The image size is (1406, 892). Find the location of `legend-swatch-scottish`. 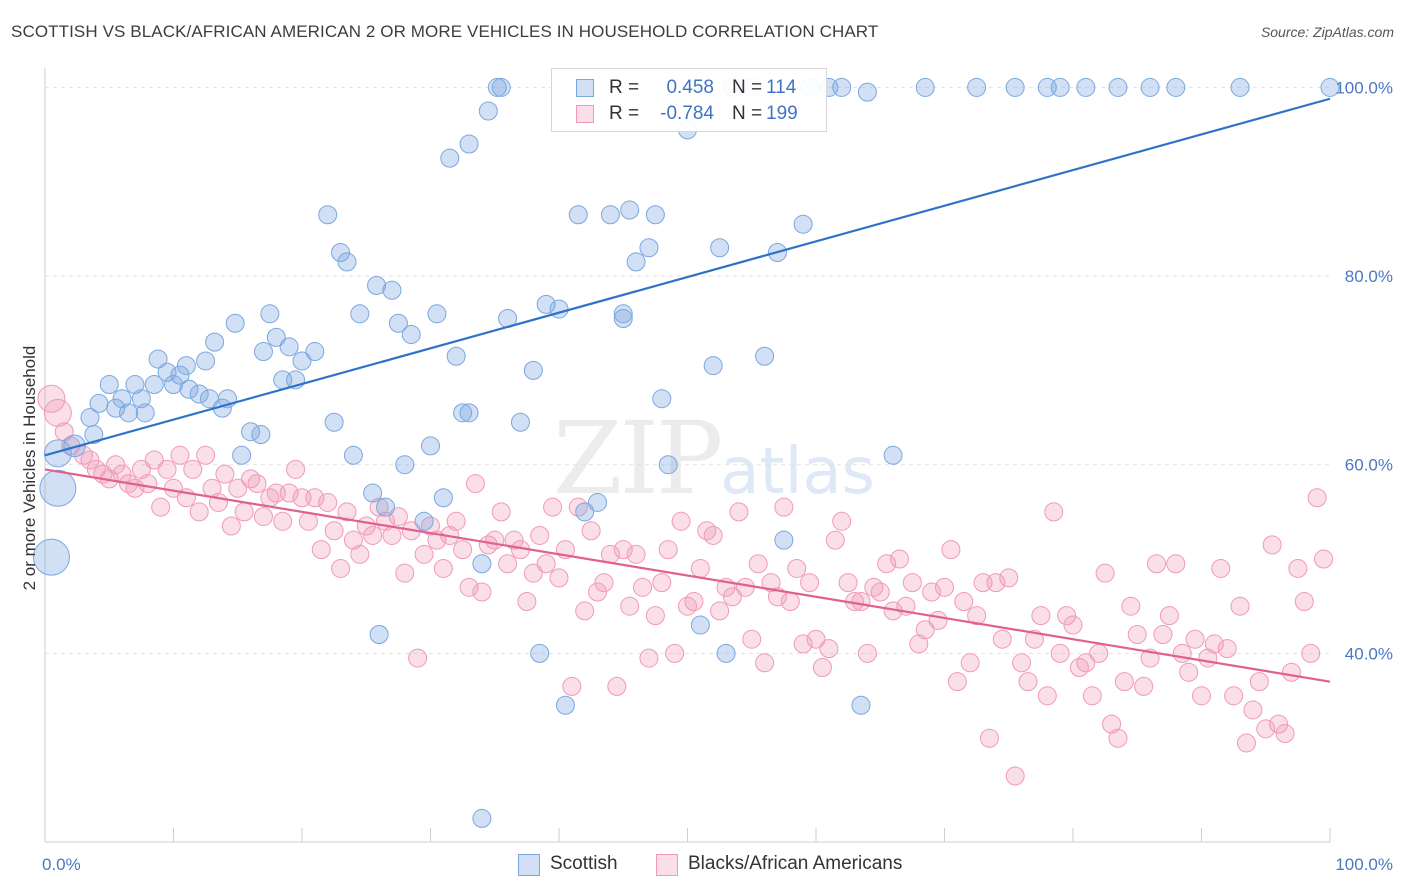

legend-swatch-scottish is located at coordinates (585, 88).